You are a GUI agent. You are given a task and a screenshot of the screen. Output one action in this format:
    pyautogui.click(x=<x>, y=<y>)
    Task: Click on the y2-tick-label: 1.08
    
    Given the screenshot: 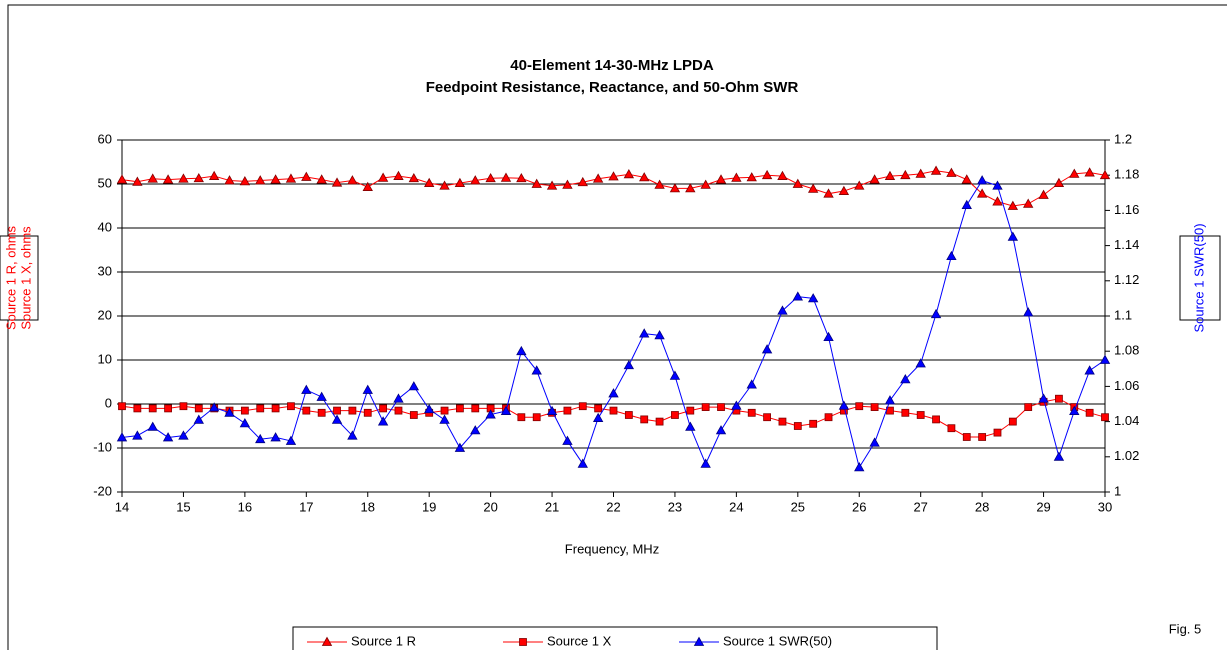 What is the action you would take?
    pyautogui.click(x=1126, y=350)
    